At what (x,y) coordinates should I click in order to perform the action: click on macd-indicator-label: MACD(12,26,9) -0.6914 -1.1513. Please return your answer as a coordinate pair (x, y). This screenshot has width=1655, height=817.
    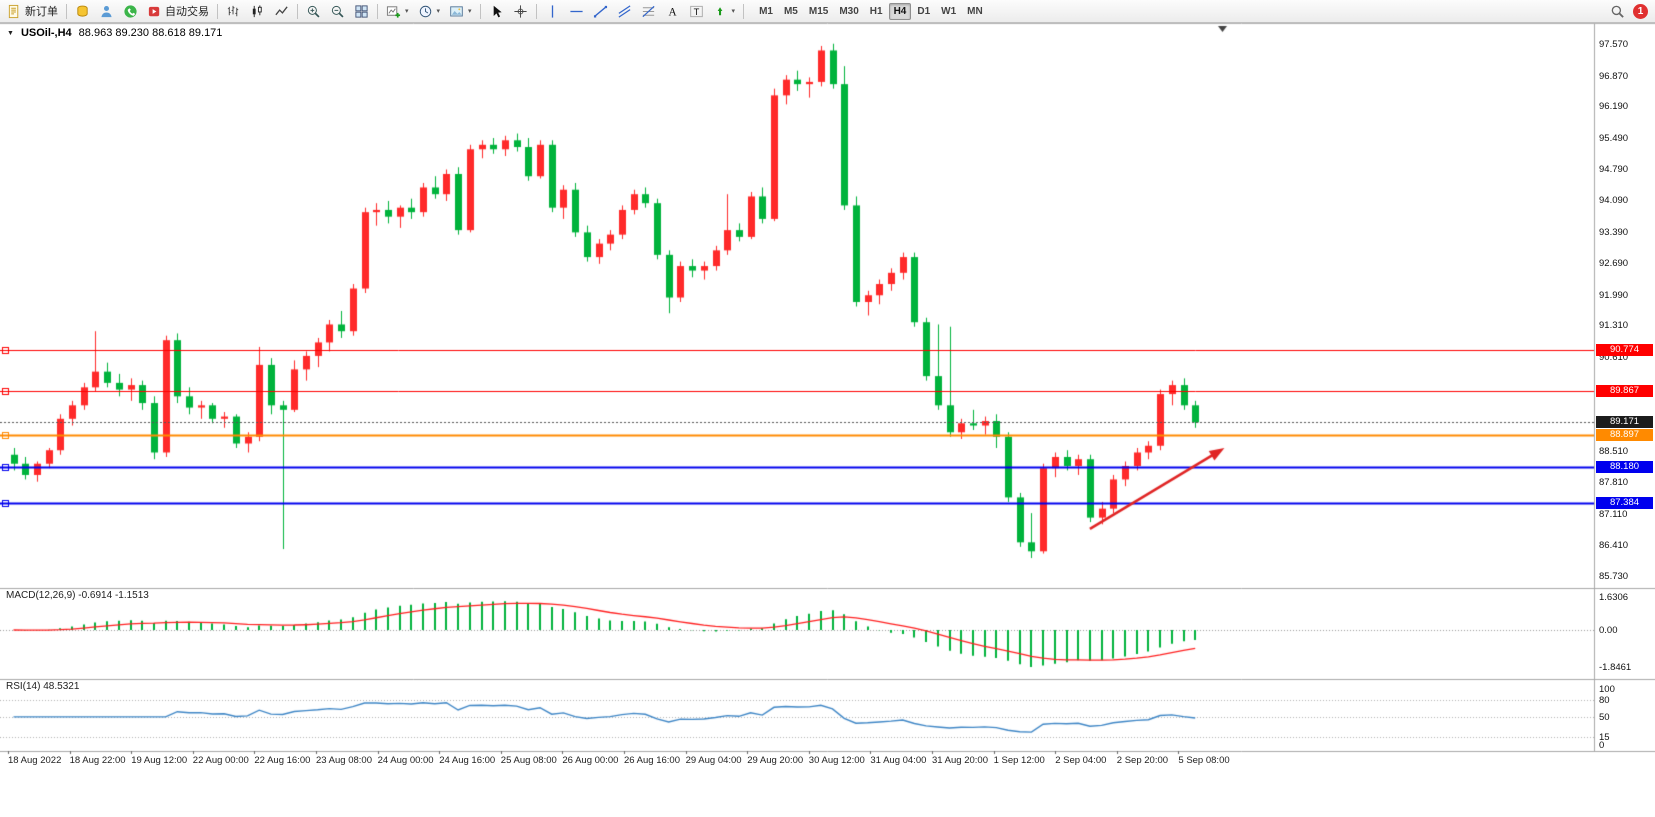
    Looking at the image, I should click on (77, 595).